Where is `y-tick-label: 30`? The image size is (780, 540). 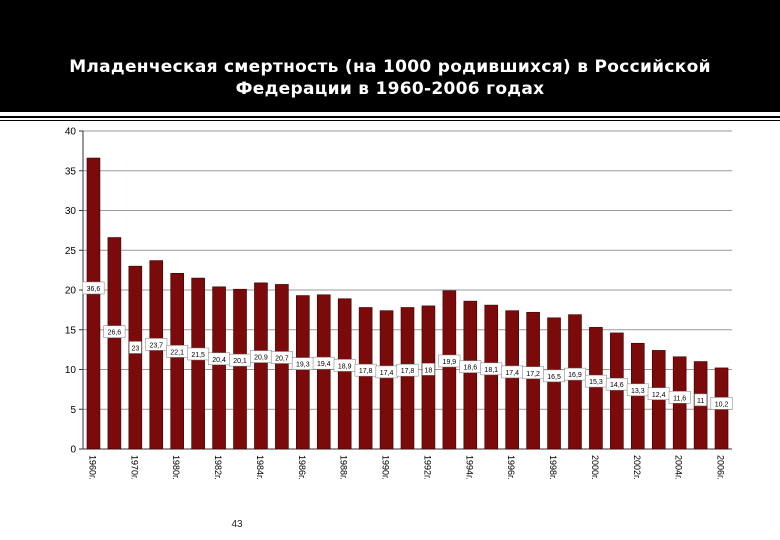
y-tick-label: 30 is located at coordinates (71, 211).